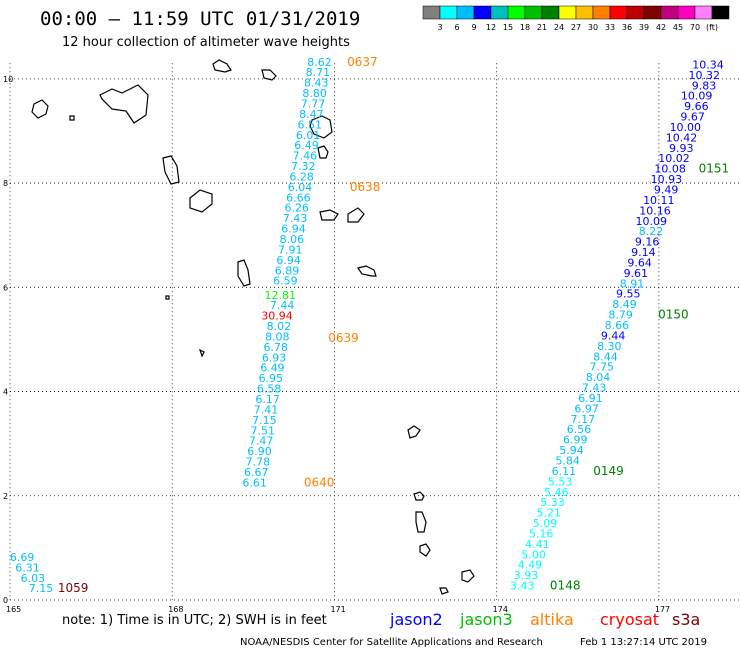 This screenshot has height=650, width=740. What do you see at coordinates (712, 27) in the screenshot?
I see `colorbar-label: (ft)` at bounding box center [712, 27].